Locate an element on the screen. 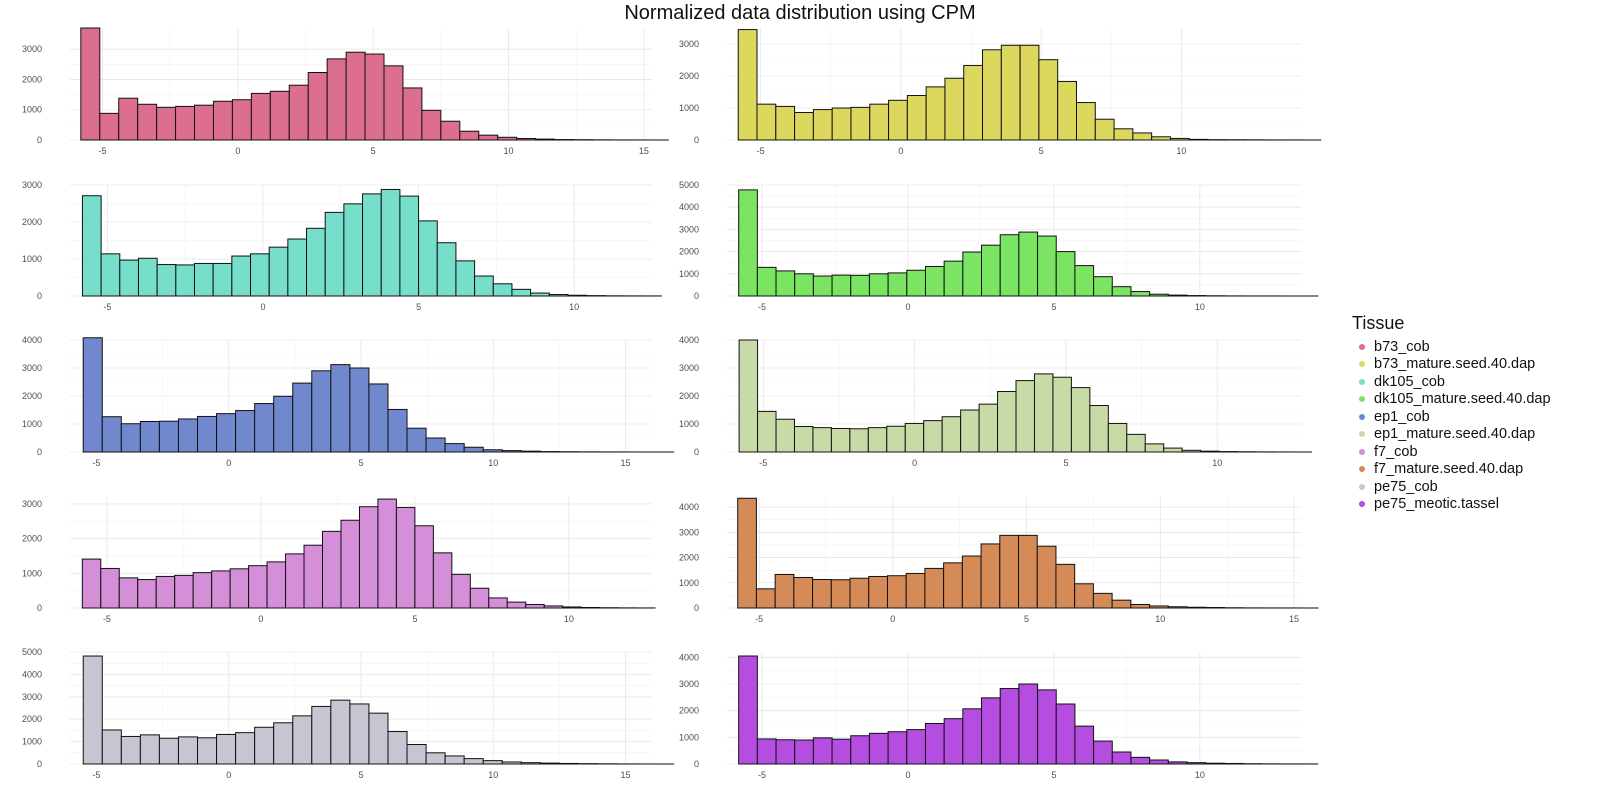 This screenshot has height=800, width=1600. x-tick-label: 0 is located at coordinates (228, 463).